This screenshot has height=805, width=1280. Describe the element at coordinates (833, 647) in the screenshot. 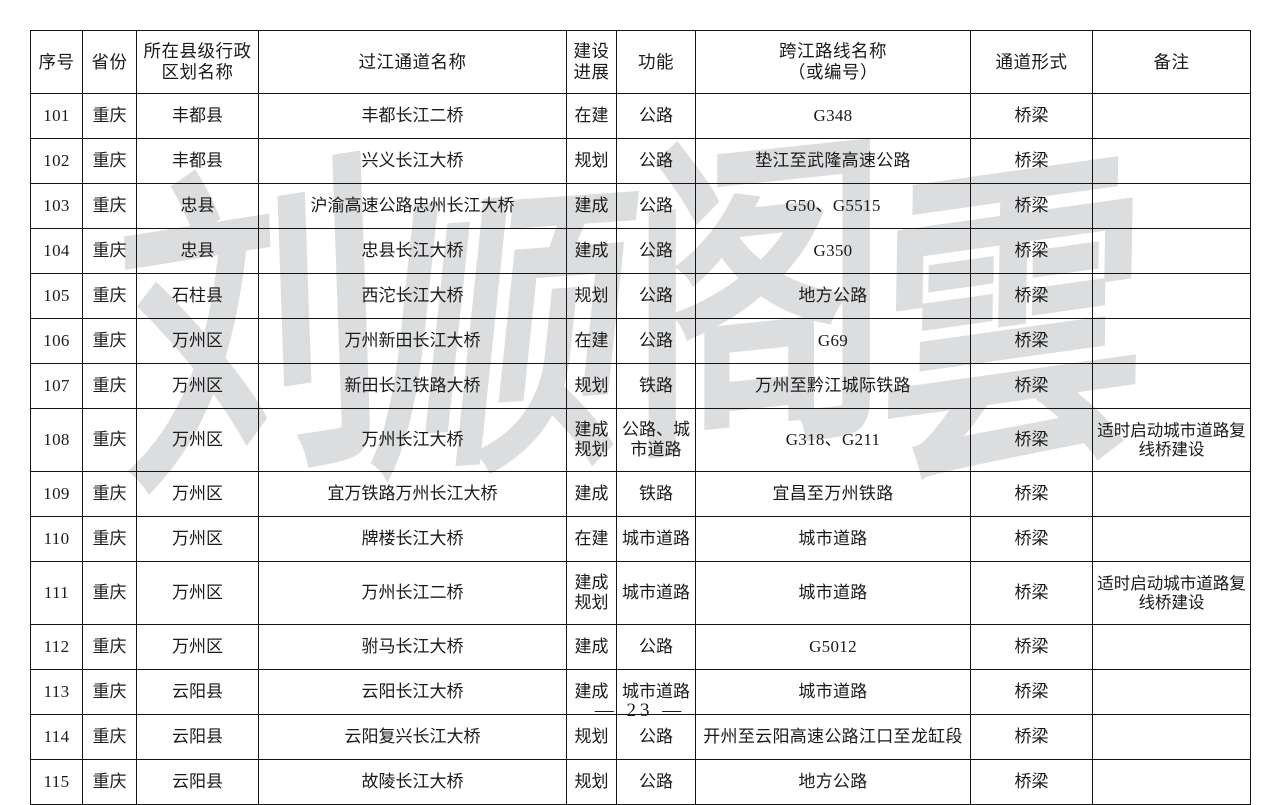

I see `cell-route-name: G5012` at that location.